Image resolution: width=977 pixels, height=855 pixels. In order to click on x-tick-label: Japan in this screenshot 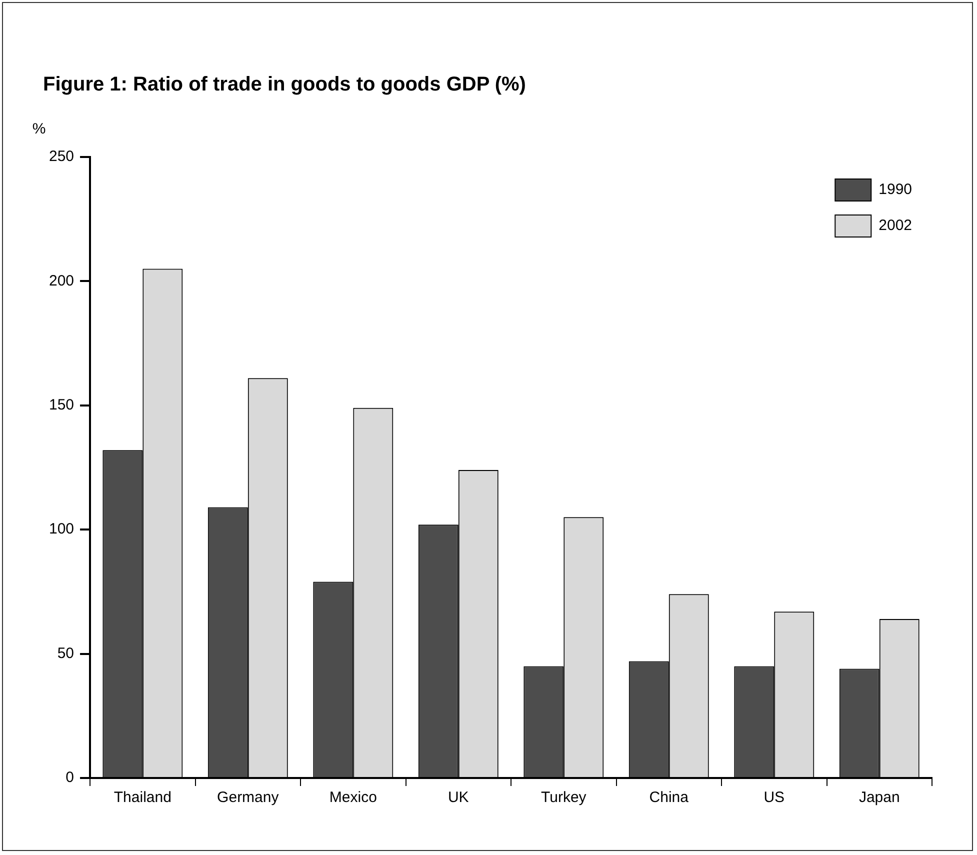, I will do `click(879, 797)`.